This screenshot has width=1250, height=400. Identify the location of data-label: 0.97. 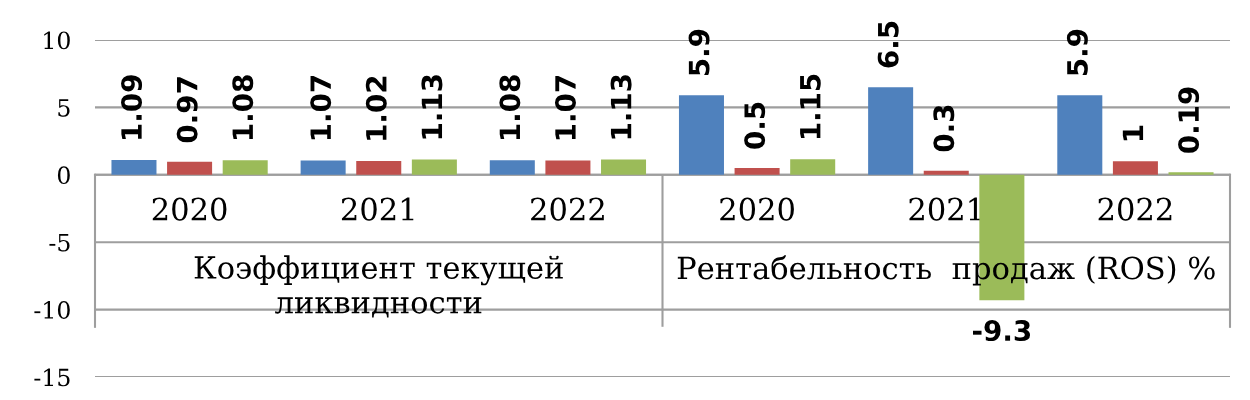
(187, 110).